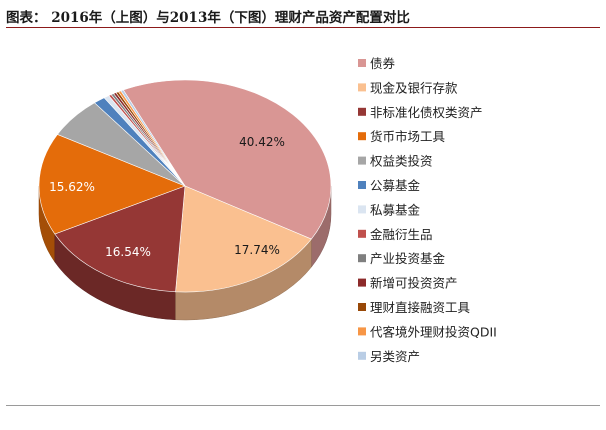  Describe the element at coordinates (426, 112) in the screenshot. I see `legend-item-label: 非标准化债权类资产` at that location.